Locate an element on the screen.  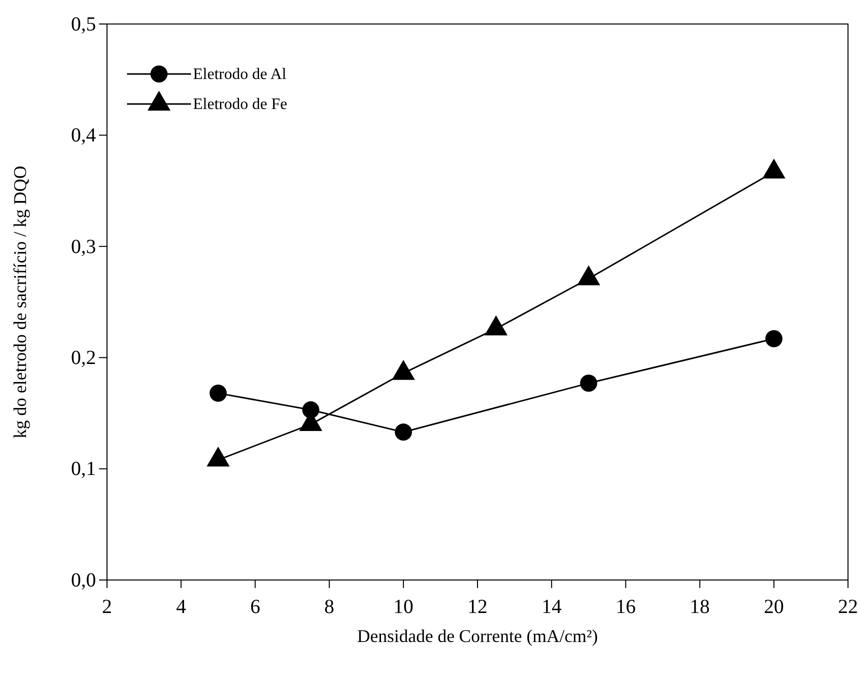
x-tick-label: 16 is located at coordinates (626, 607).